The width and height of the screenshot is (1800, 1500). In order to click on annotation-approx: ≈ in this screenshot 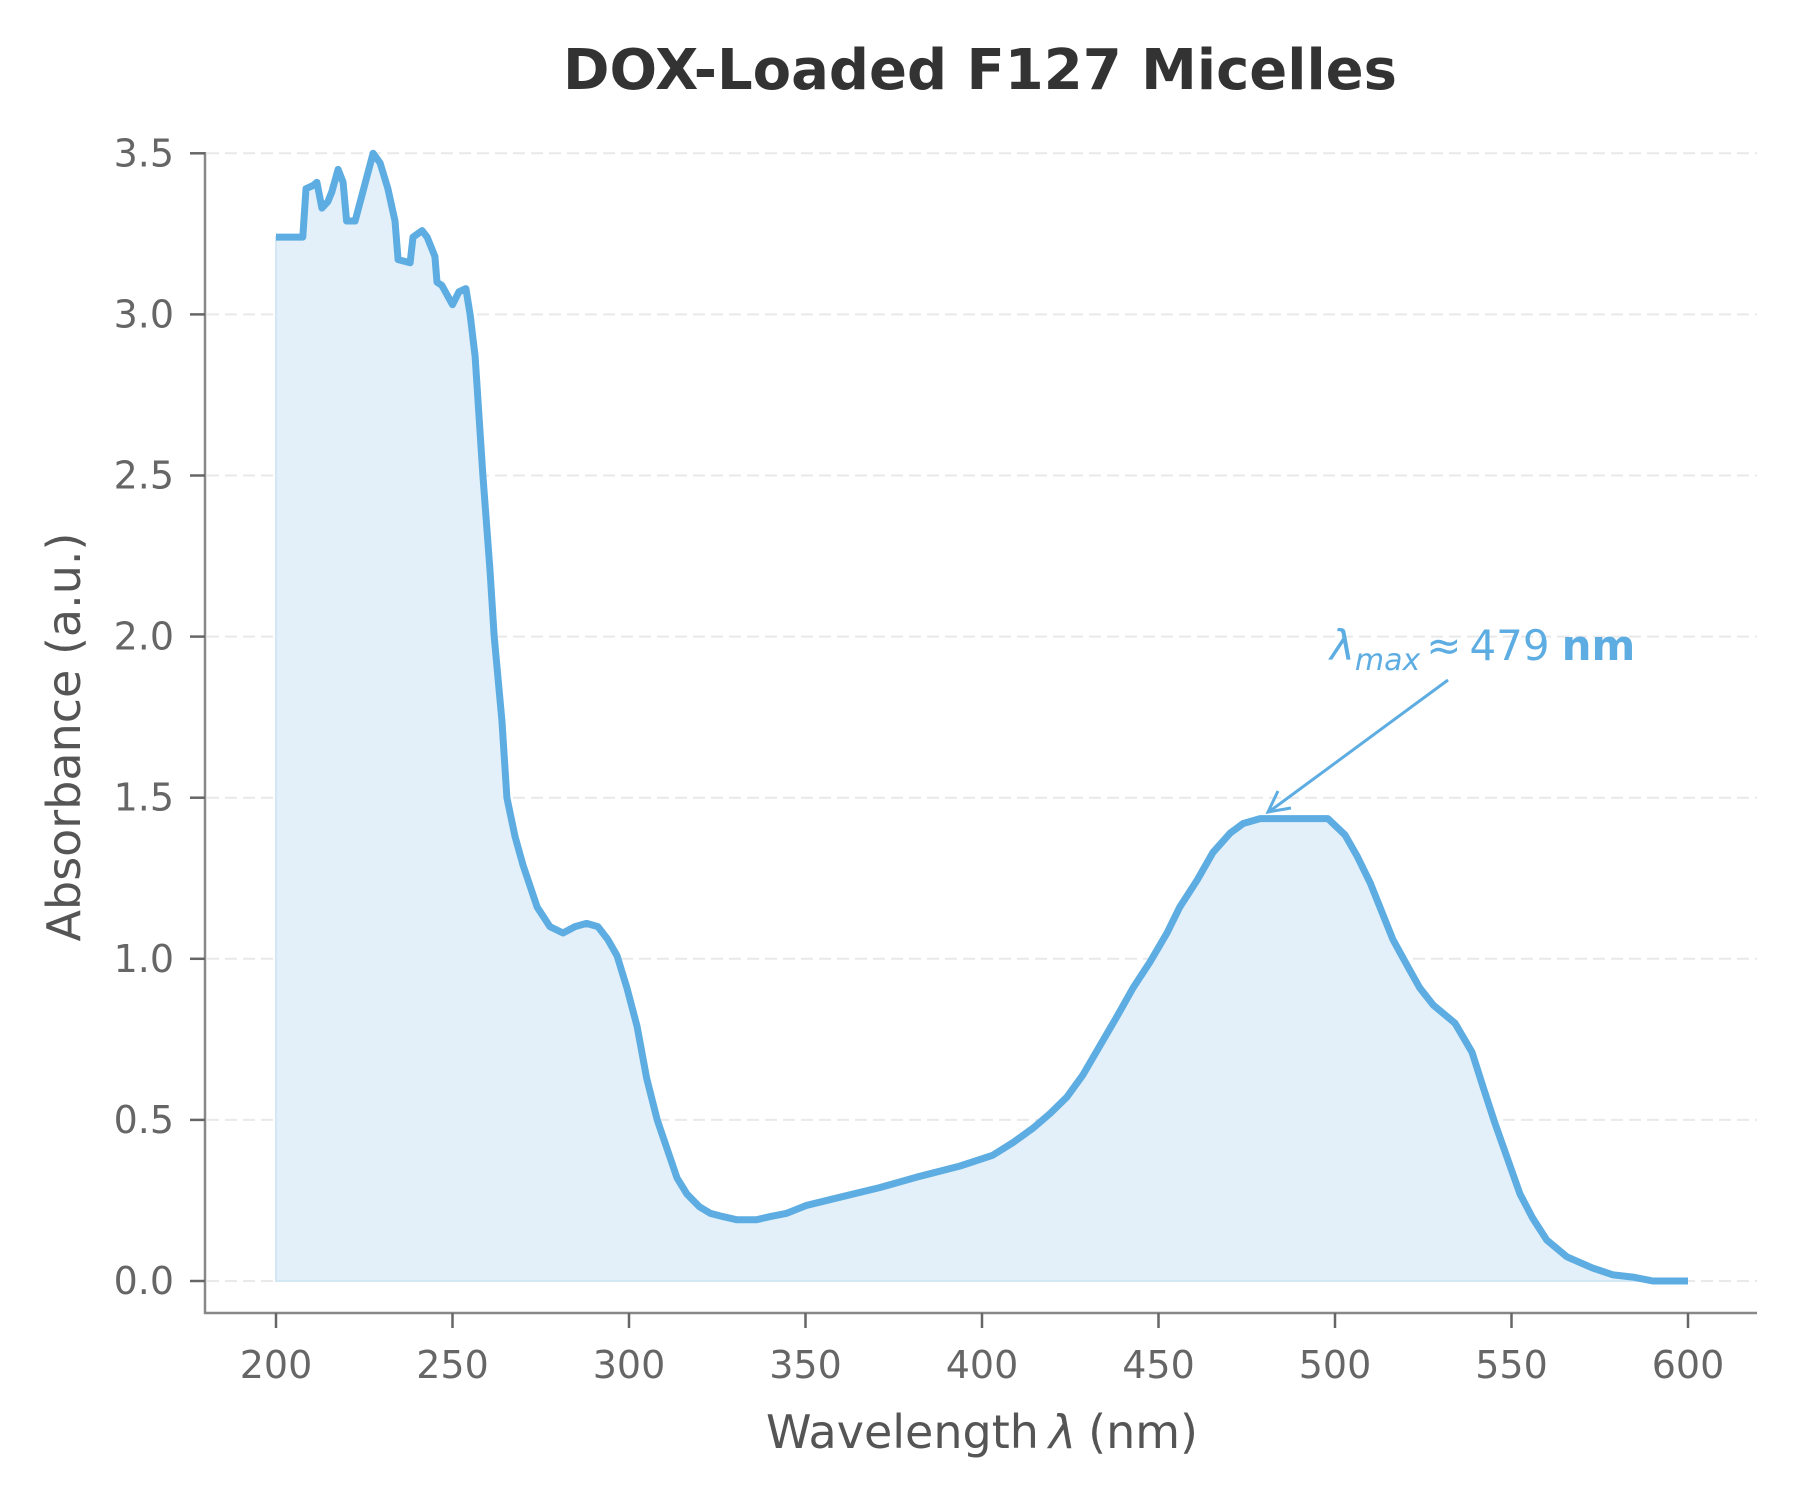, I will do `click(1443, 645)`.